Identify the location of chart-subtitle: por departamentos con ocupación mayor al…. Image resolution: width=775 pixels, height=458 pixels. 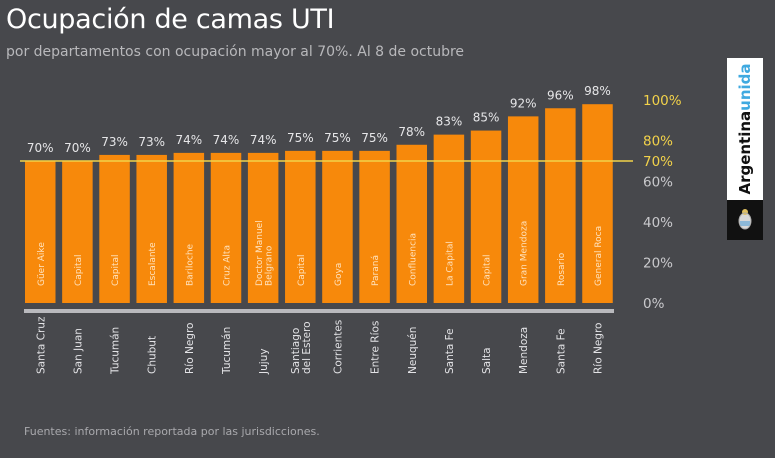
(235, 52).